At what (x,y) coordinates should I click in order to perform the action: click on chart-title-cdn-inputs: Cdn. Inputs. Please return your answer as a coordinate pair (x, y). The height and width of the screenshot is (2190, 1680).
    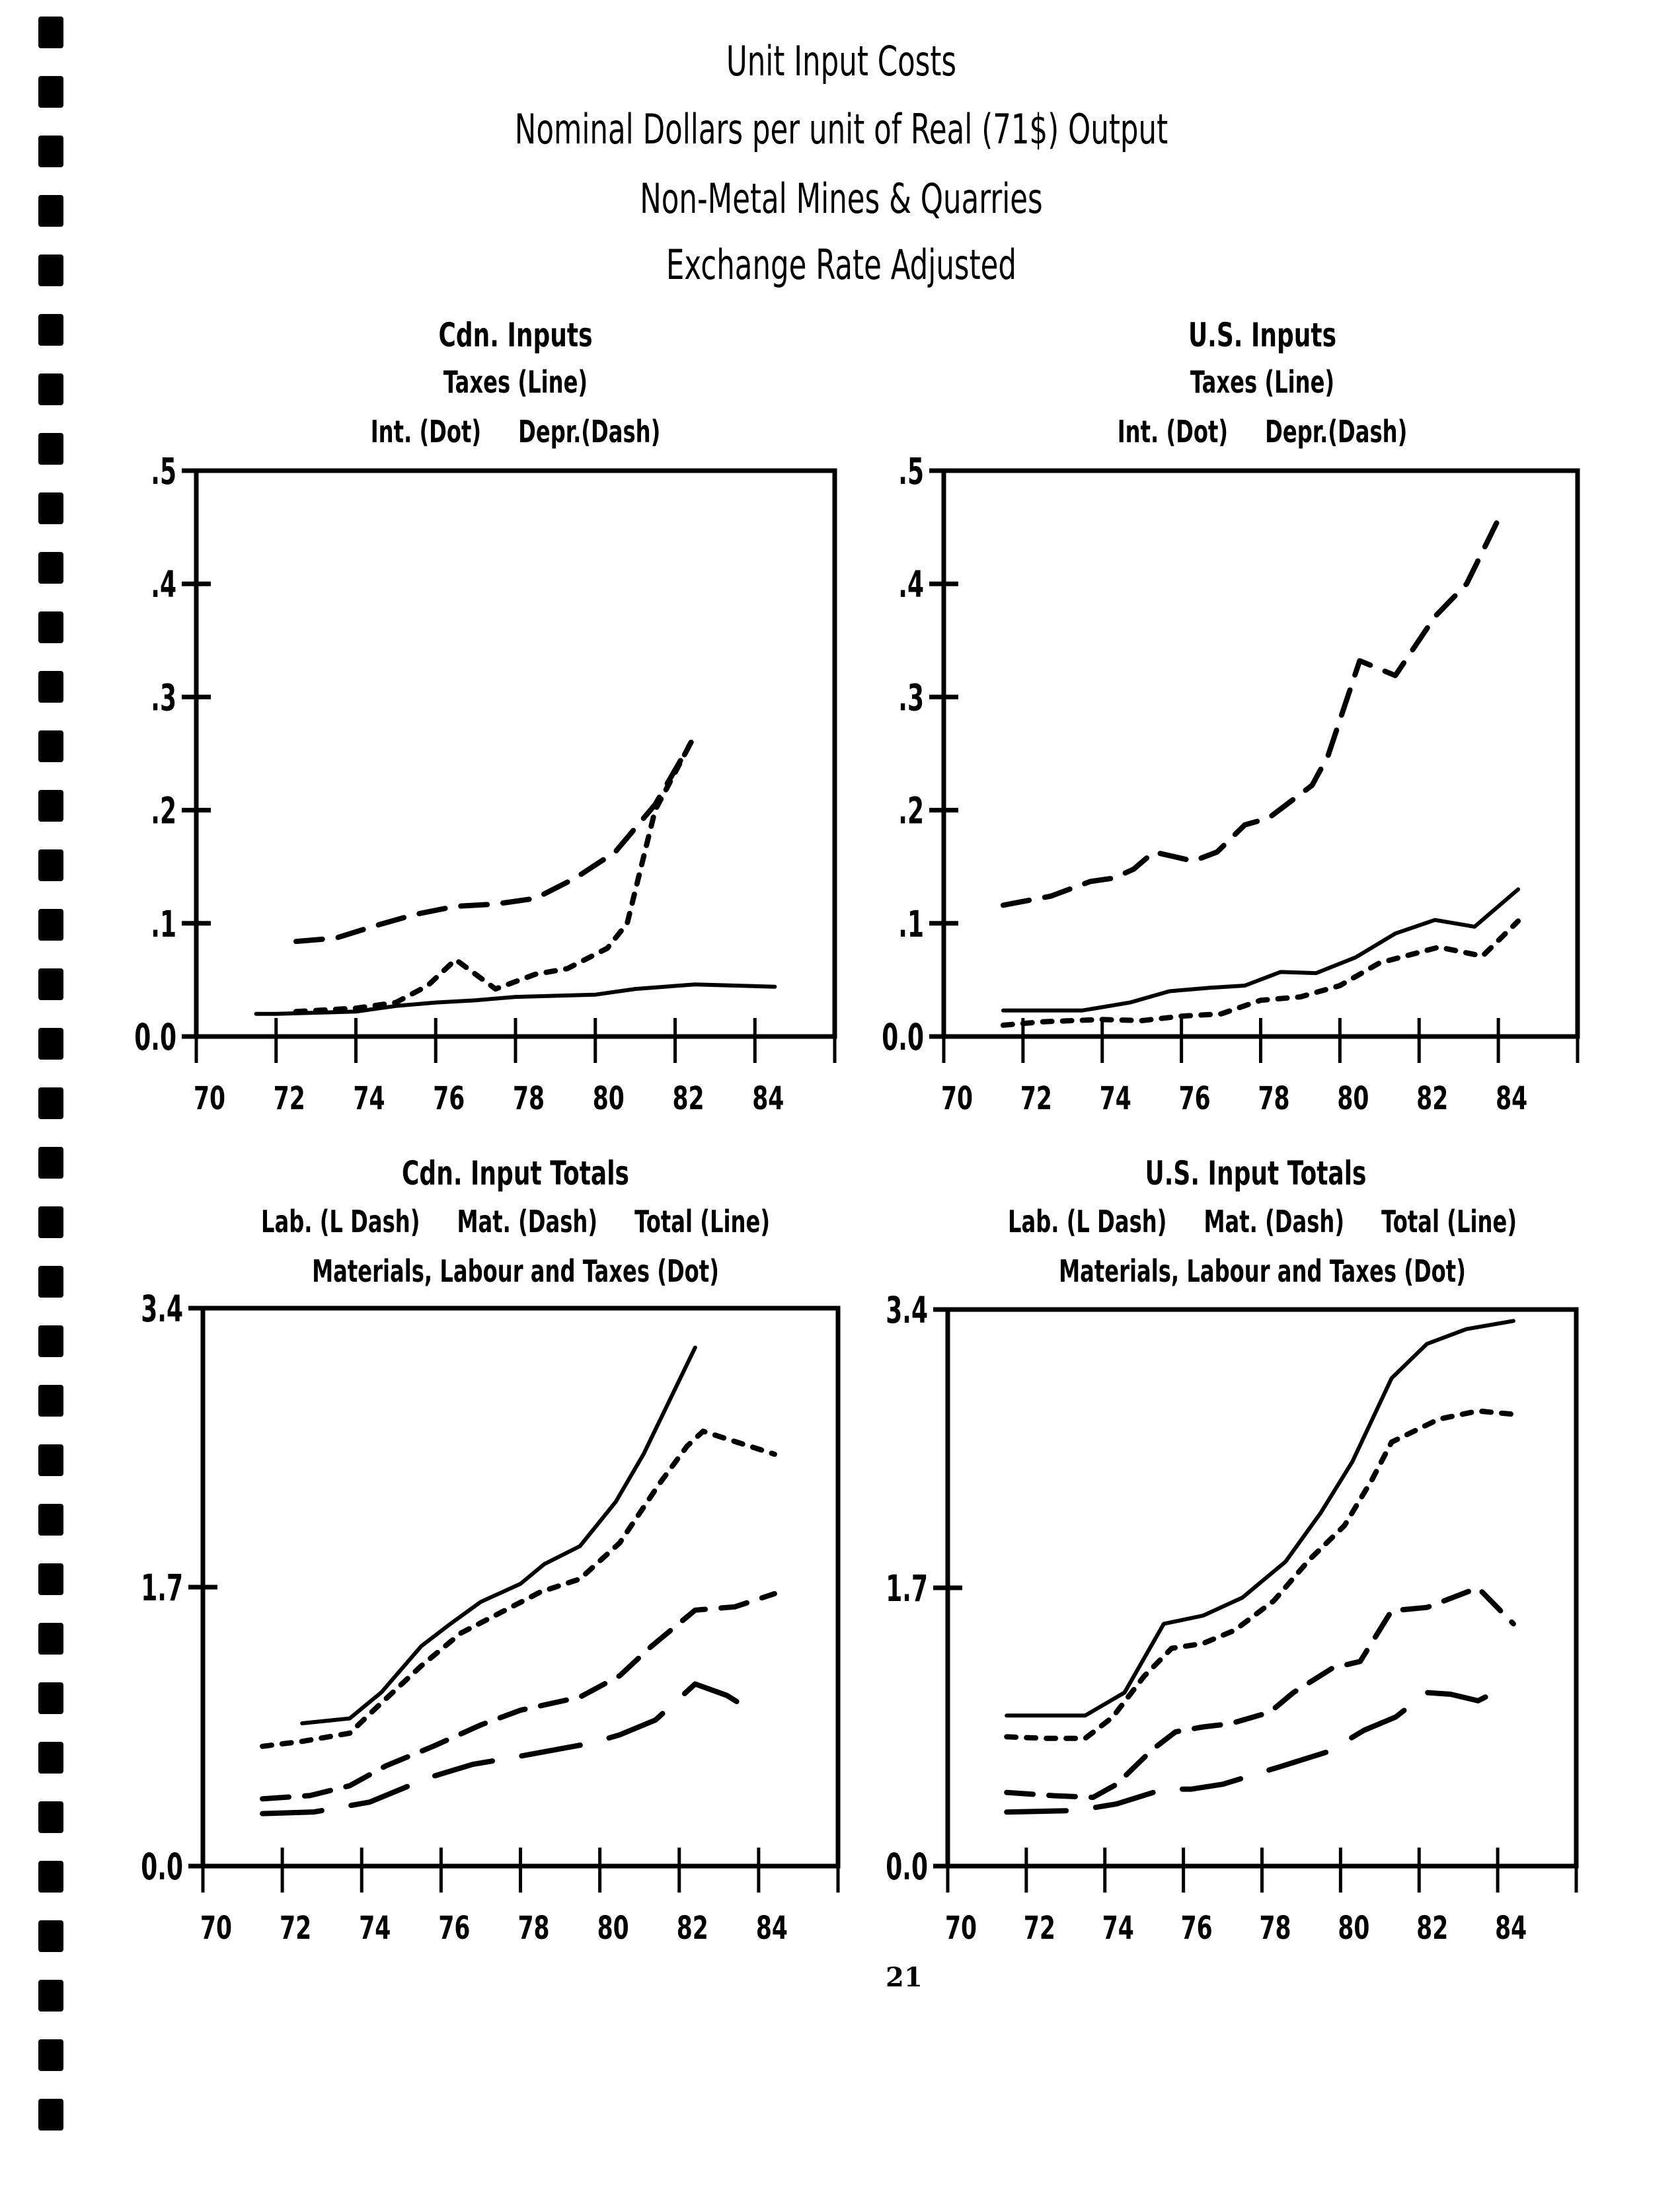
    Looking at the image, I should click on (515, 335).